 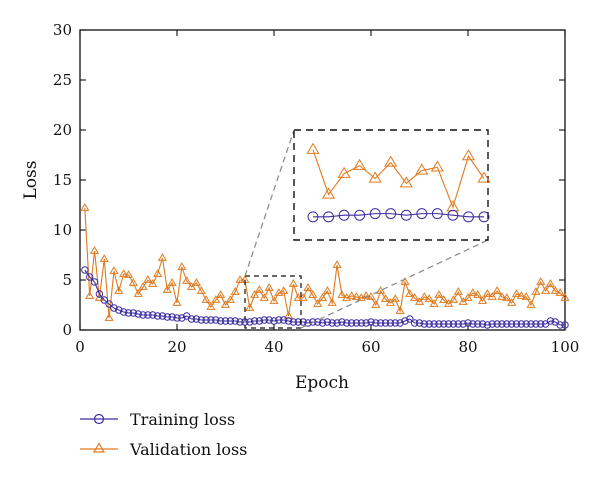 What do you see at coordinates (62, 130) in the screenshot?
I see `y-tick-label: 20` at bounding box center [62, 130].